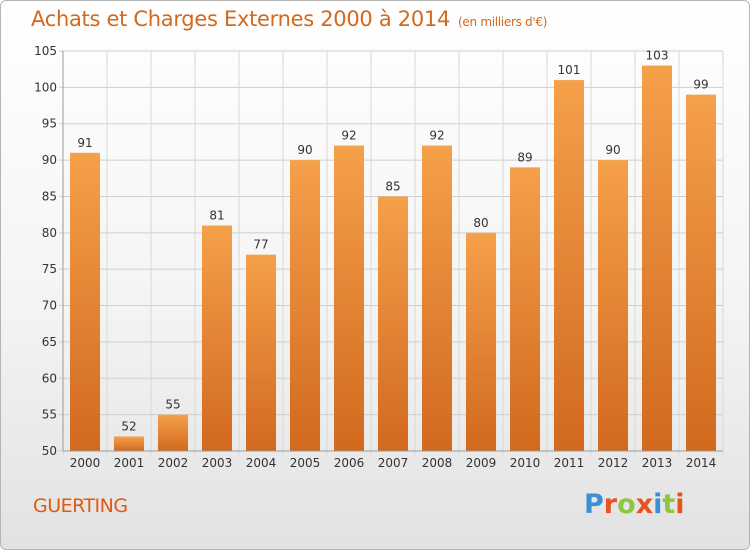  What do you see at coordinates (700, 85) in the screenshot?
I see `data-label: 99` at bounding box center [700, 85].